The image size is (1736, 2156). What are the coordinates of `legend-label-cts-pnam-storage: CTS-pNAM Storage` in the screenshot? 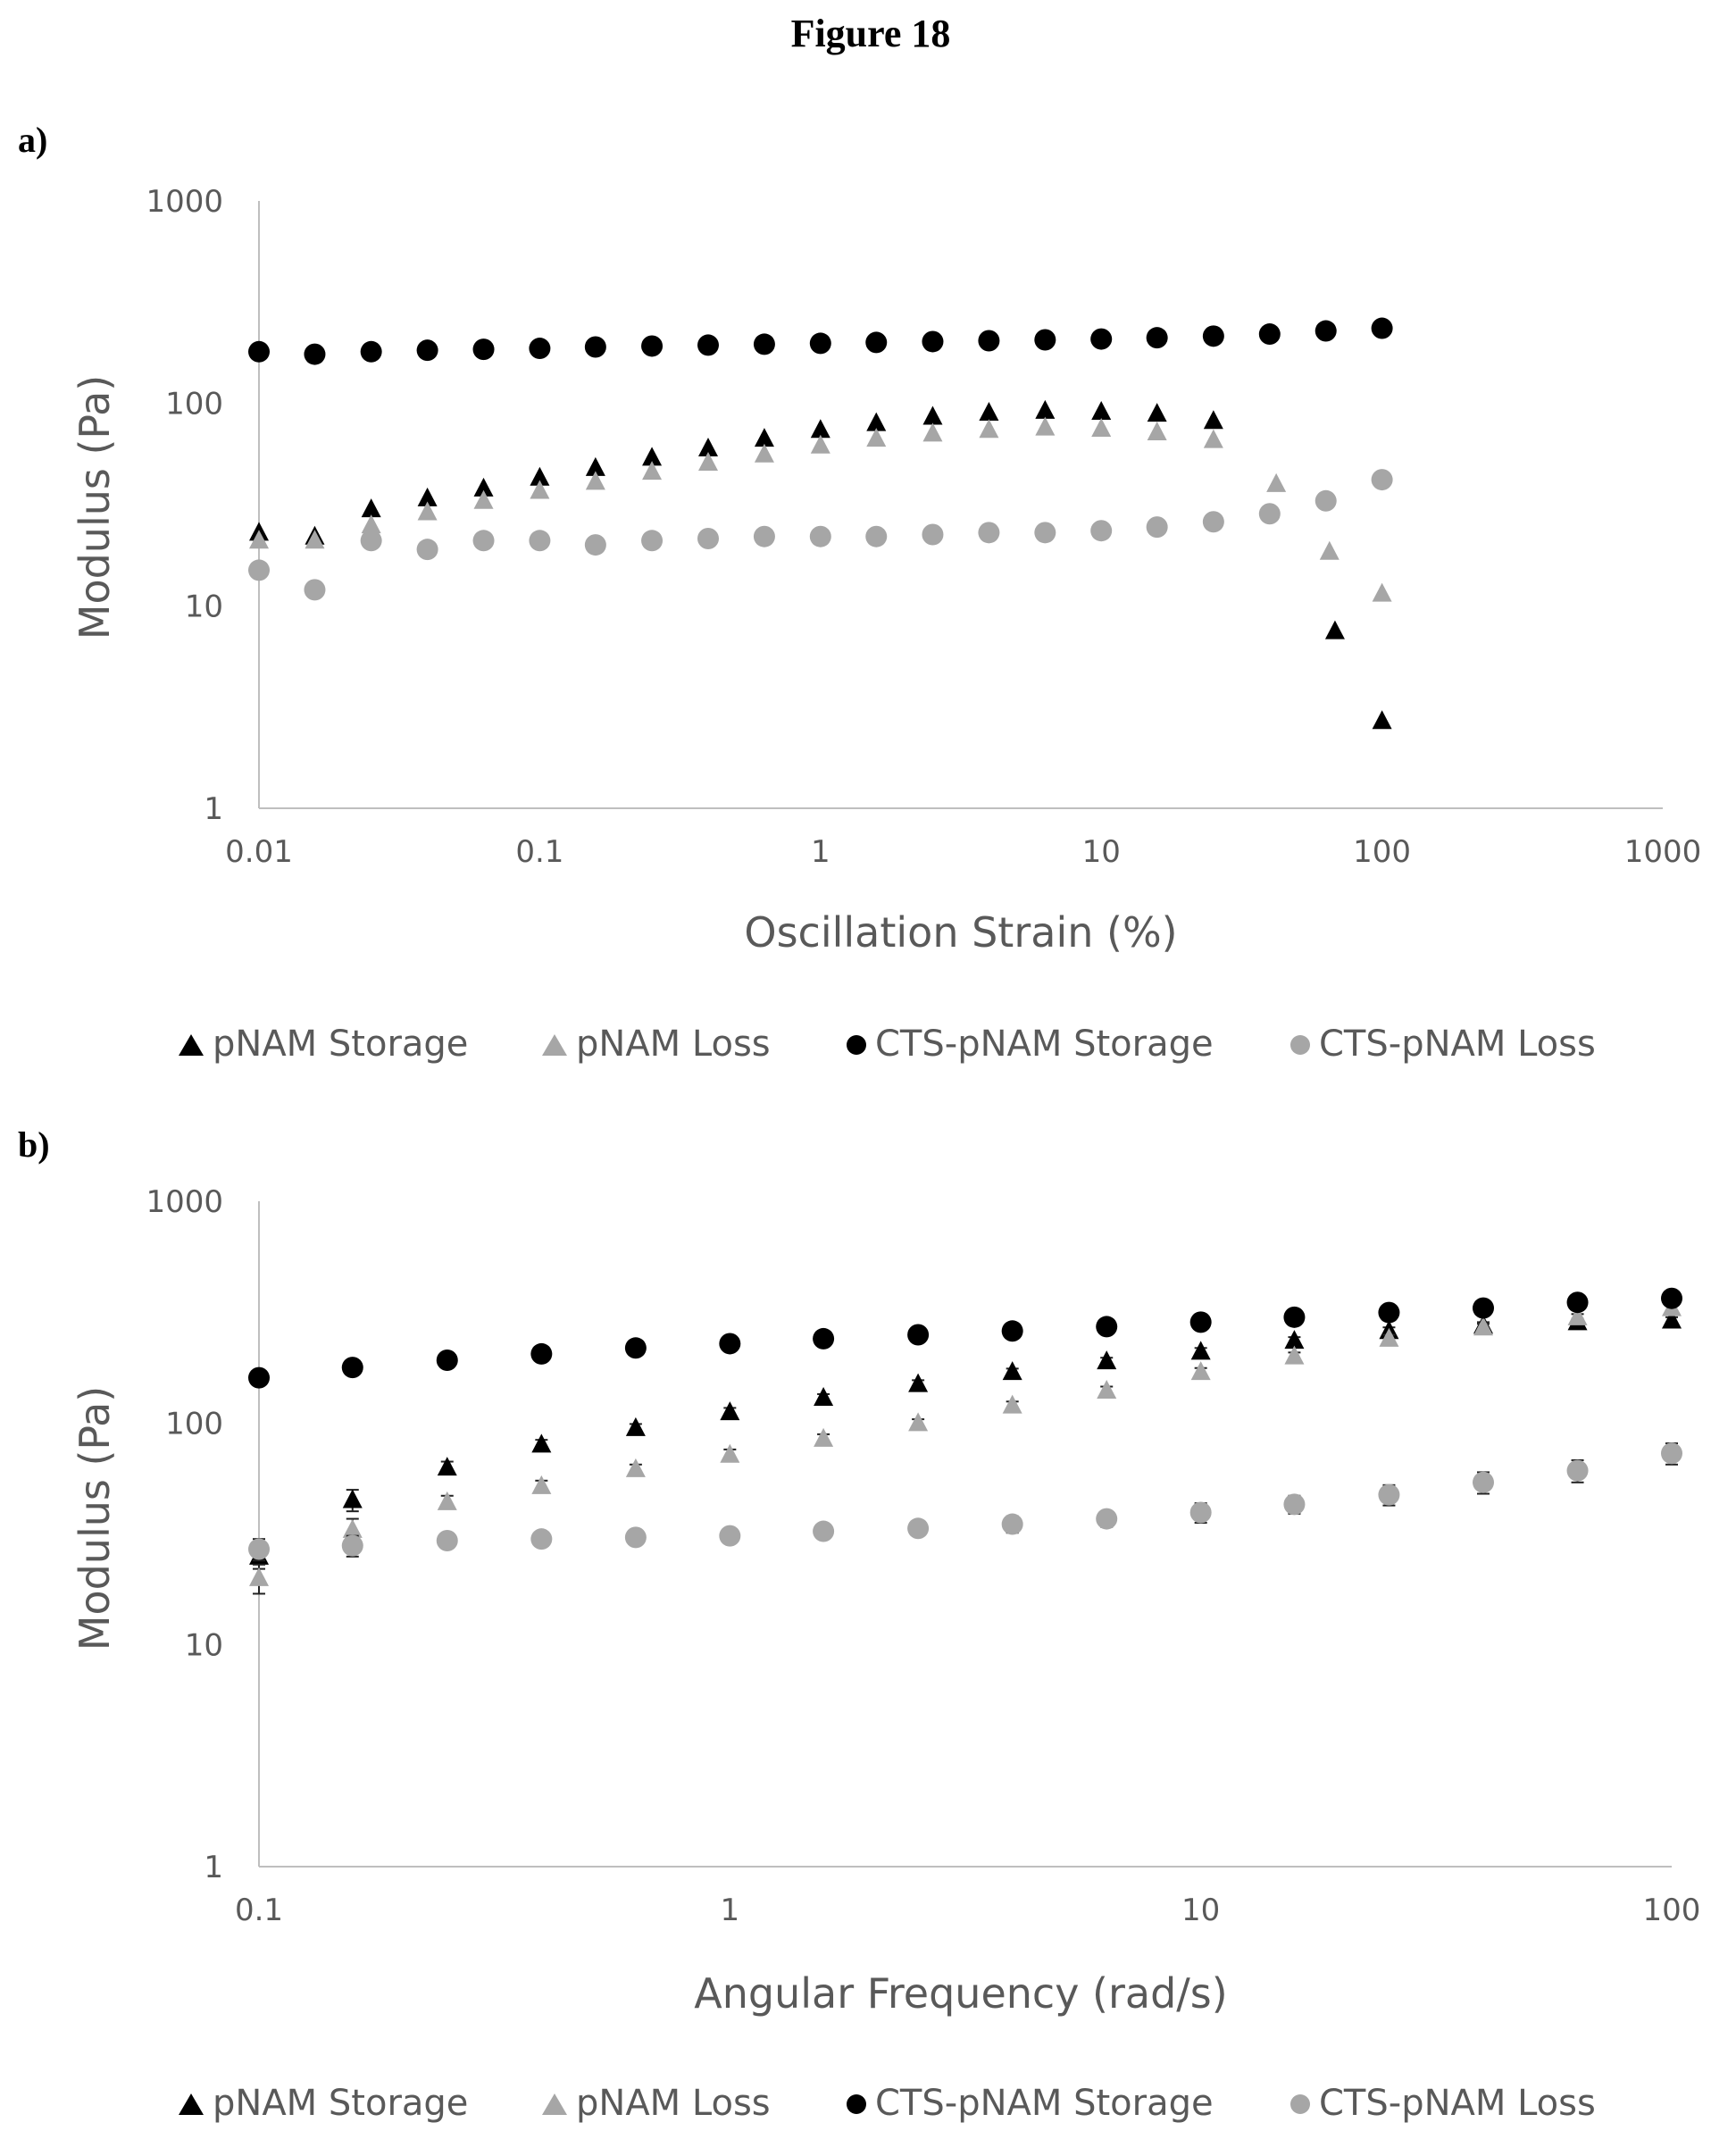 It's located at (1044, 1044).